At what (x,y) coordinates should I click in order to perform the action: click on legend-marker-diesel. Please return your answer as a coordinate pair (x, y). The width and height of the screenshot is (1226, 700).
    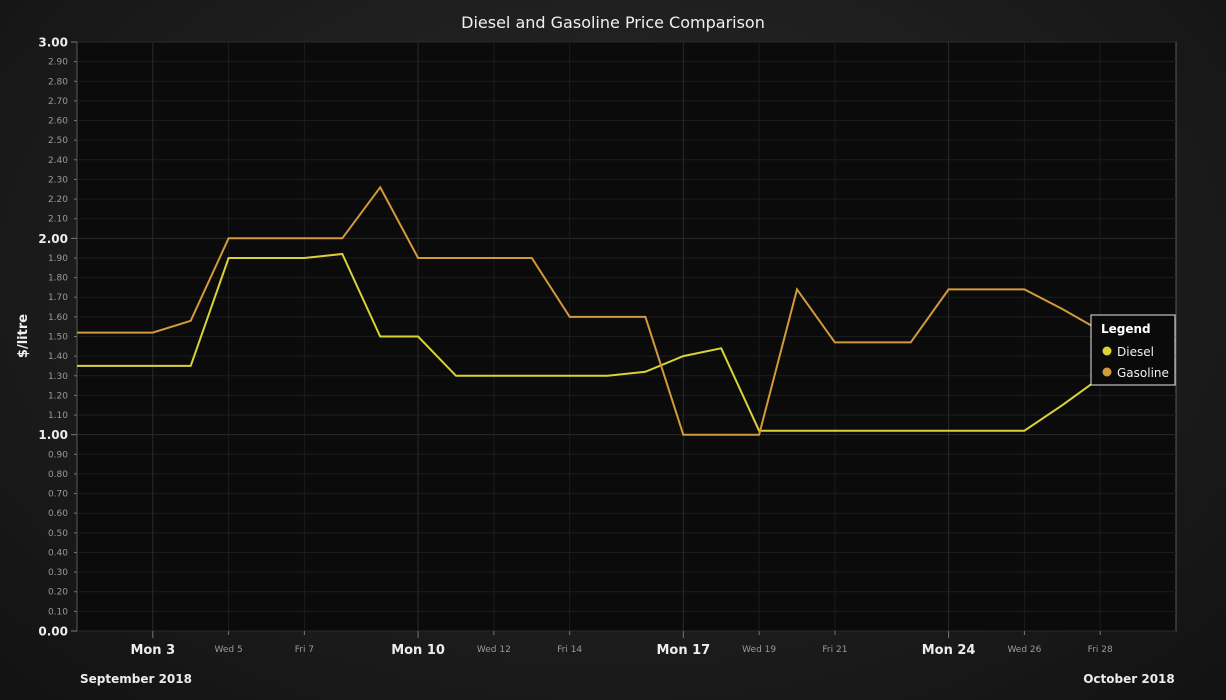
    Looking at the image, I should click on (1107, 351).